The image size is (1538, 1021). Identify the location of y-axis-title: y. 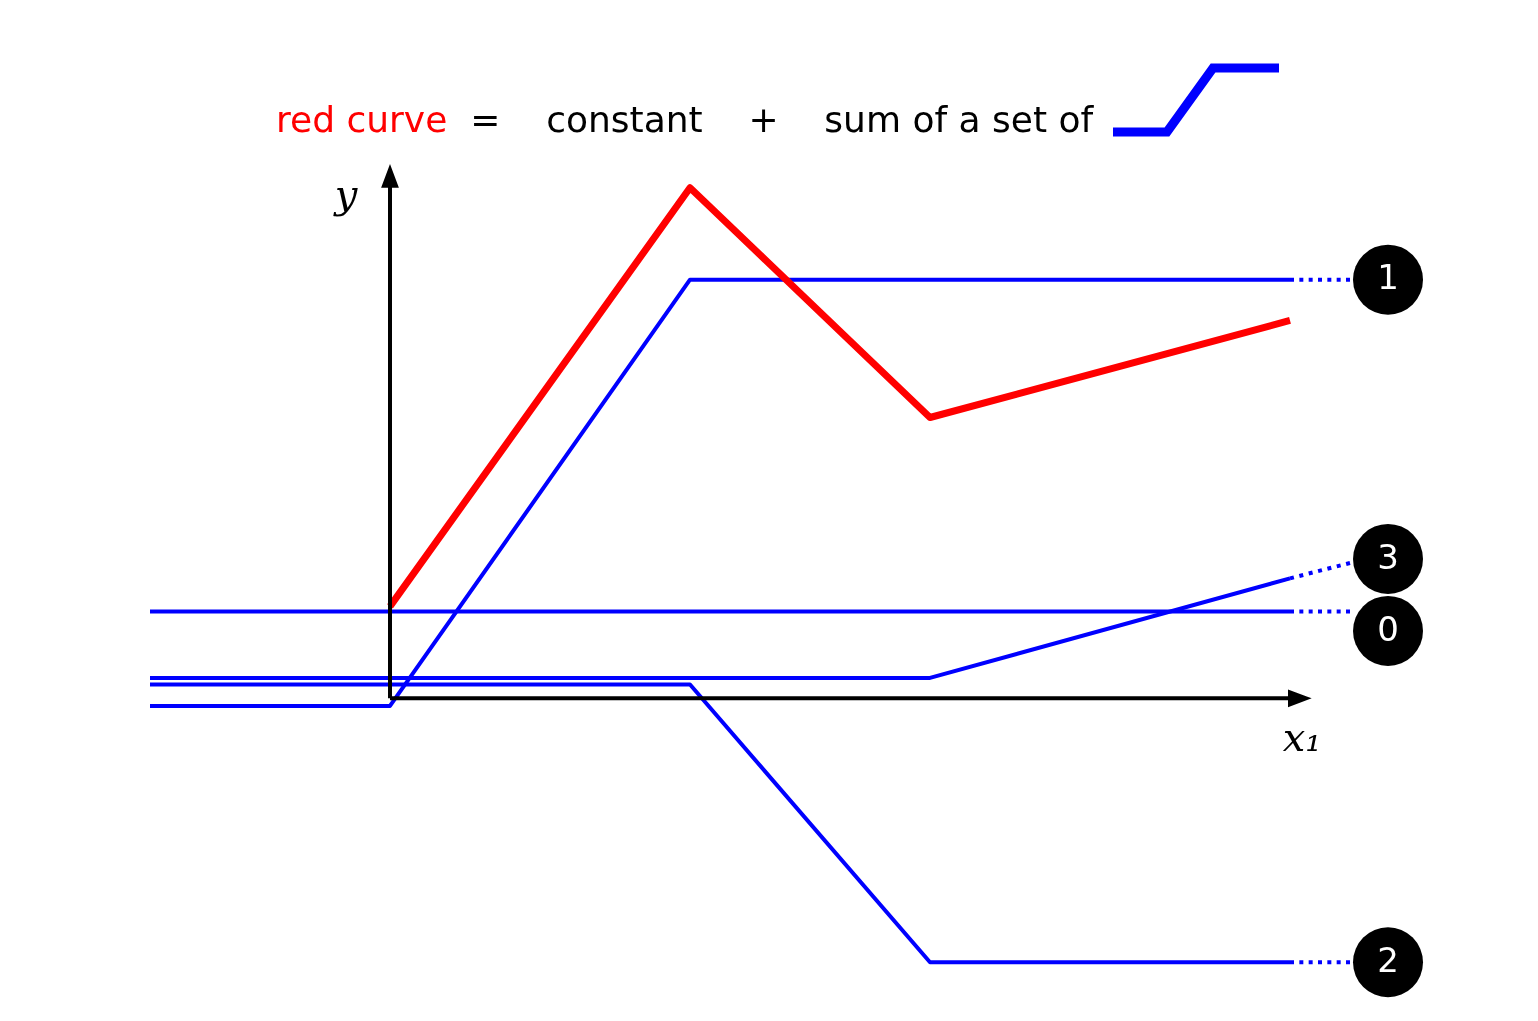
(345, 194).